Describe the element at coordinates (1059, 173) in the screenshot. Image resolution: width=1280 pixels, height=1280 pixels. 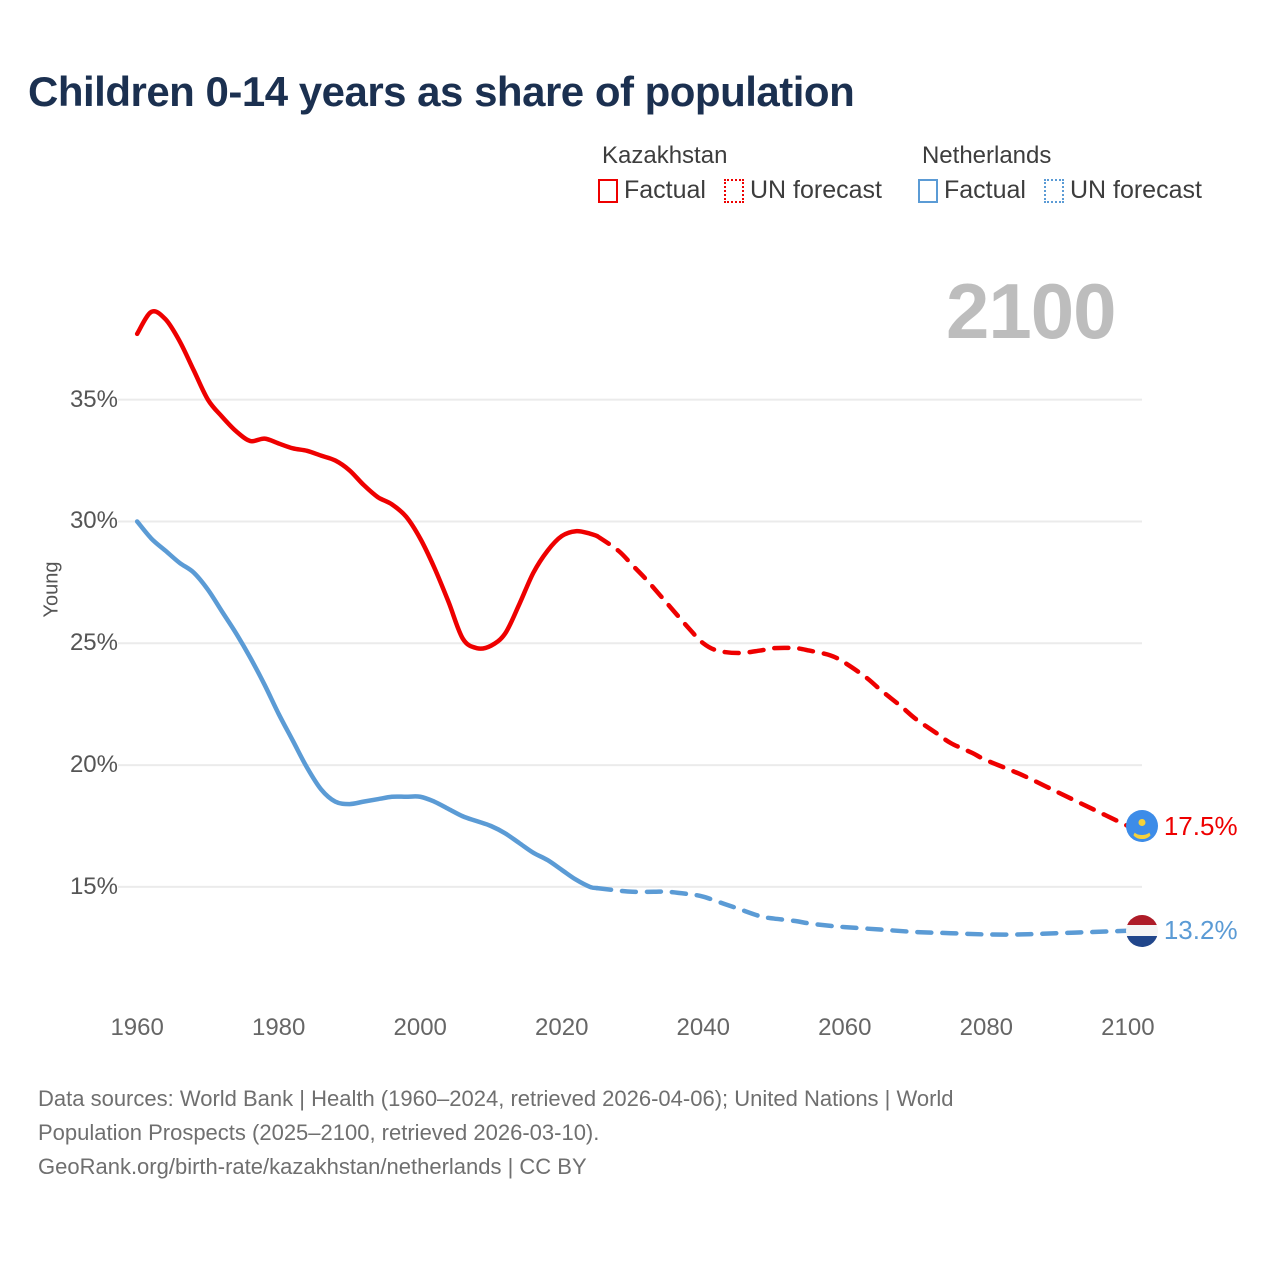
I see `legend-group-netherlands: Netherlands Factual UN forecast` at that location.